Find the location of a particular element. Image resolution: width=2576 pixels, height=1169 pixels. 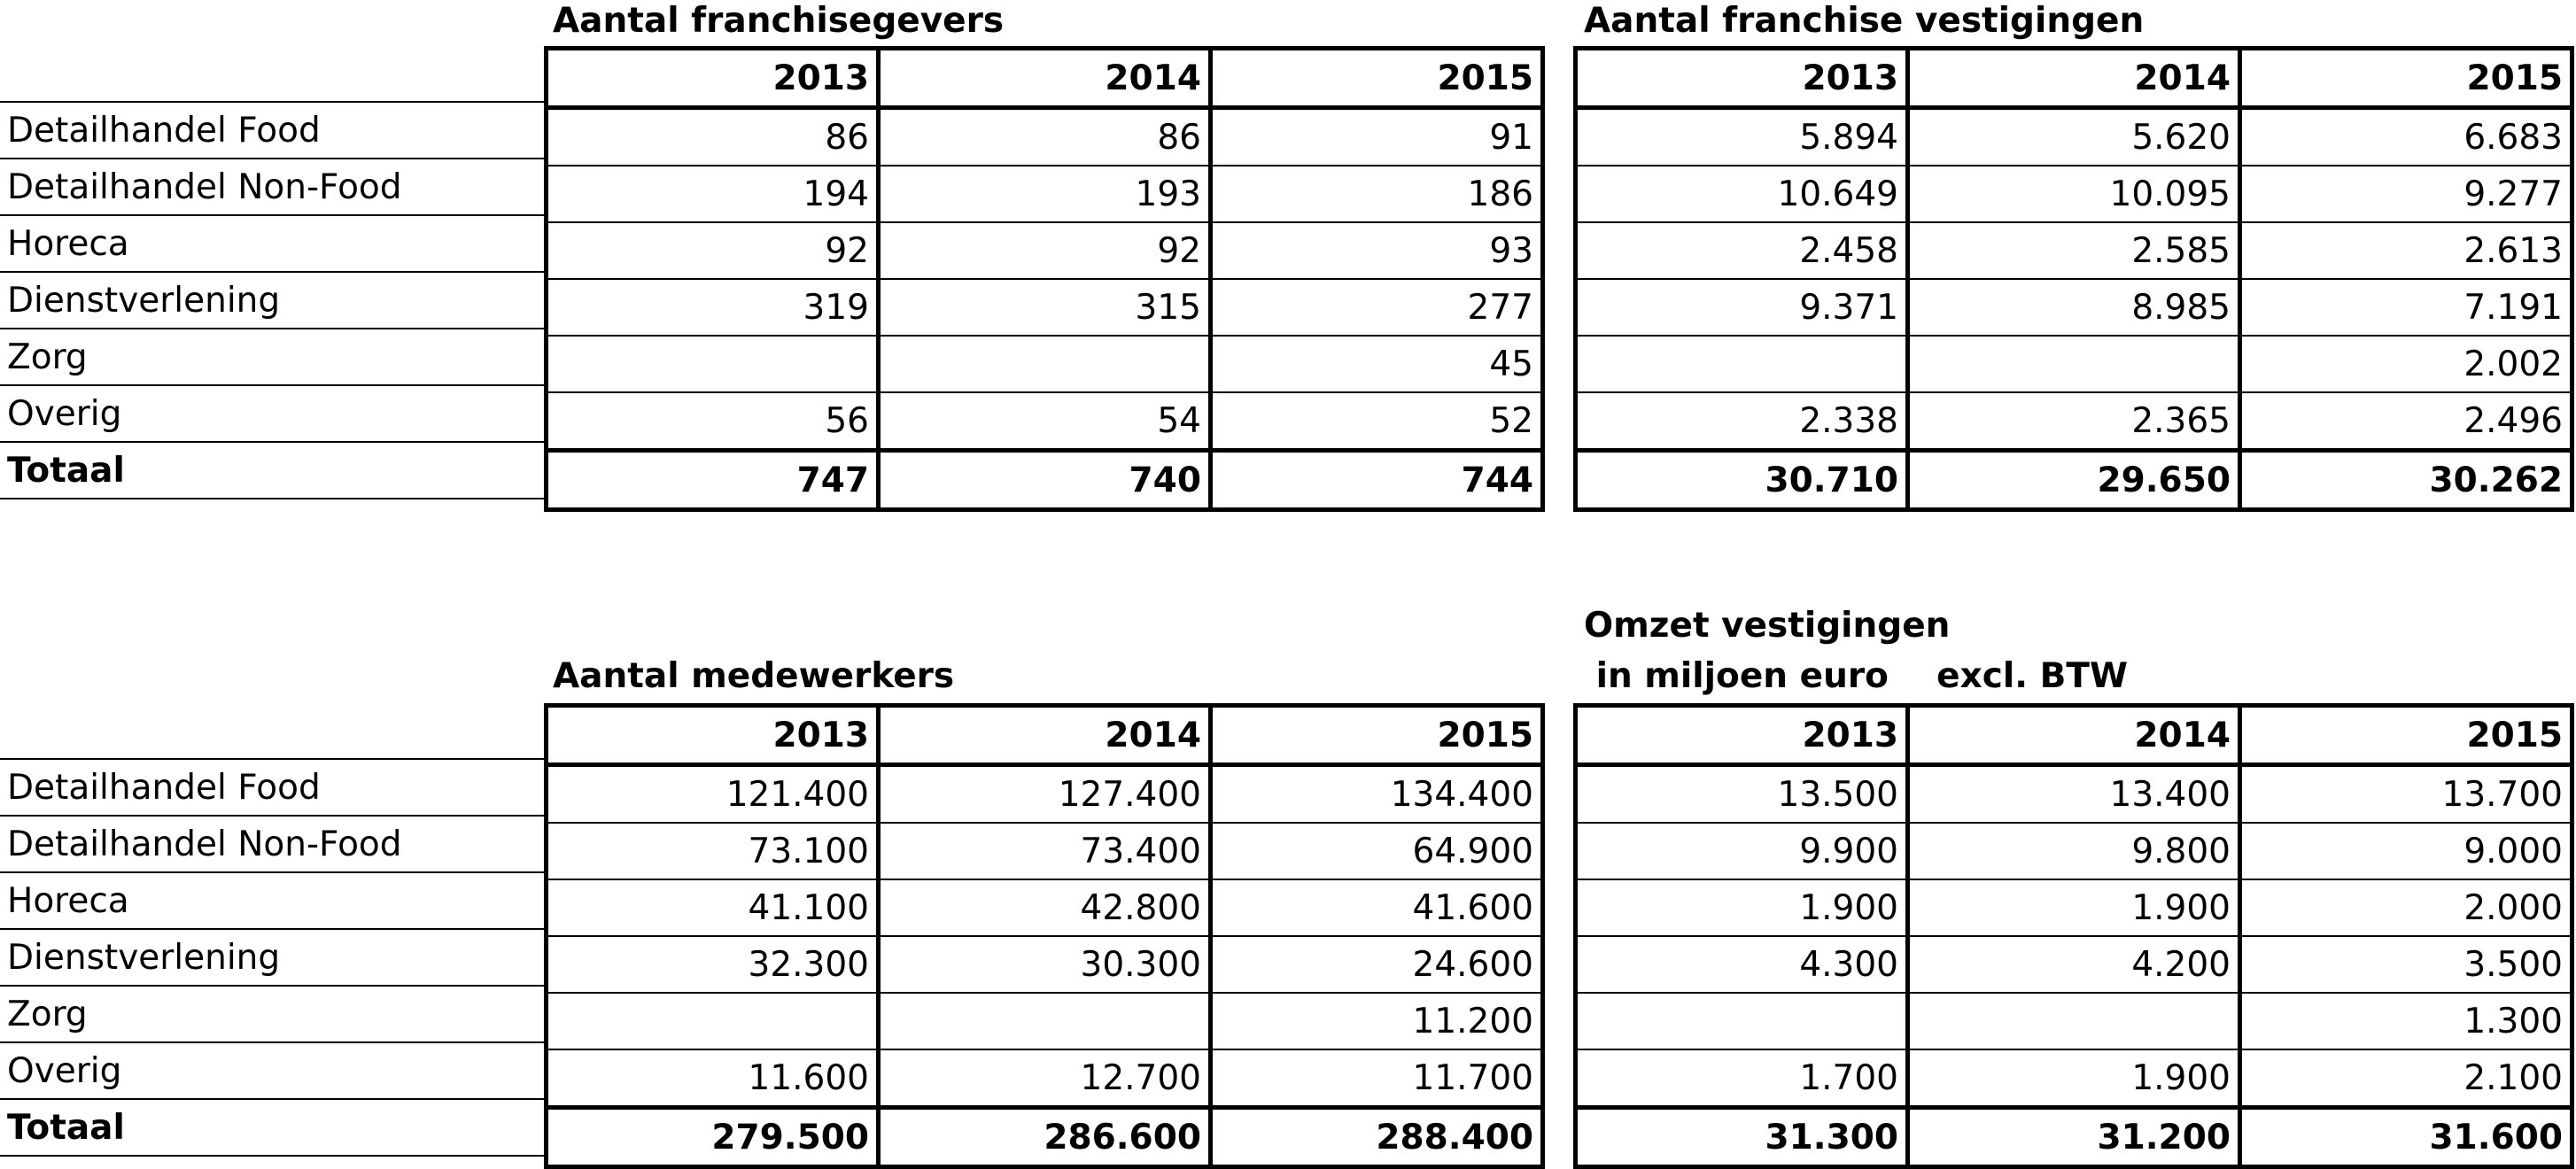

table-row: 10.649 10.095 9.277 is located at coordinates (2073, 193).